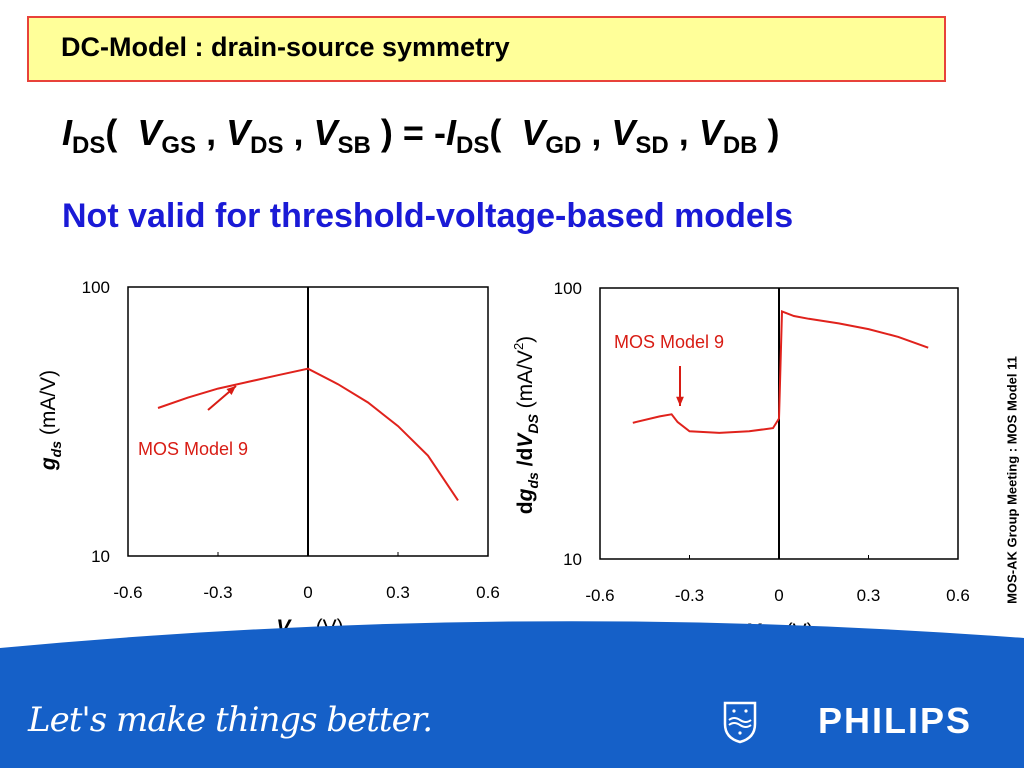 The height and width of the screenshot is (768, 1024). Describe the element at coordinates (96, 287) in the screenshot. I see `chart1-y-tick-label: 100` at that location.